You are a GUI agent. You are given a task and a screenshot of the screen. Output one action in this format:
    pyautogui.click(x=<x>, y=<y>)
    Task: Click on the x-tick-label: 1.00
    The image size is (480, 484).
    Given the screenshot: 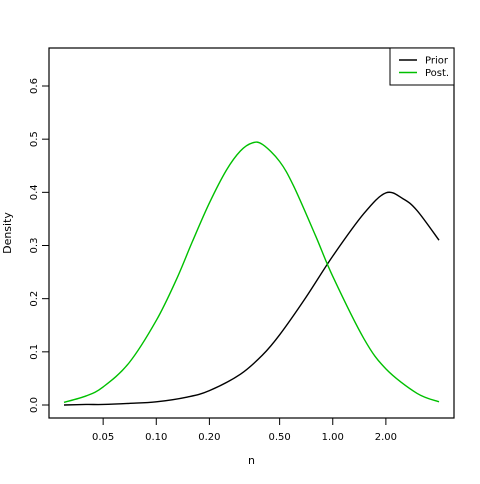 What is the action you would take?
    pyautogui.click(x=333, y=437)
    